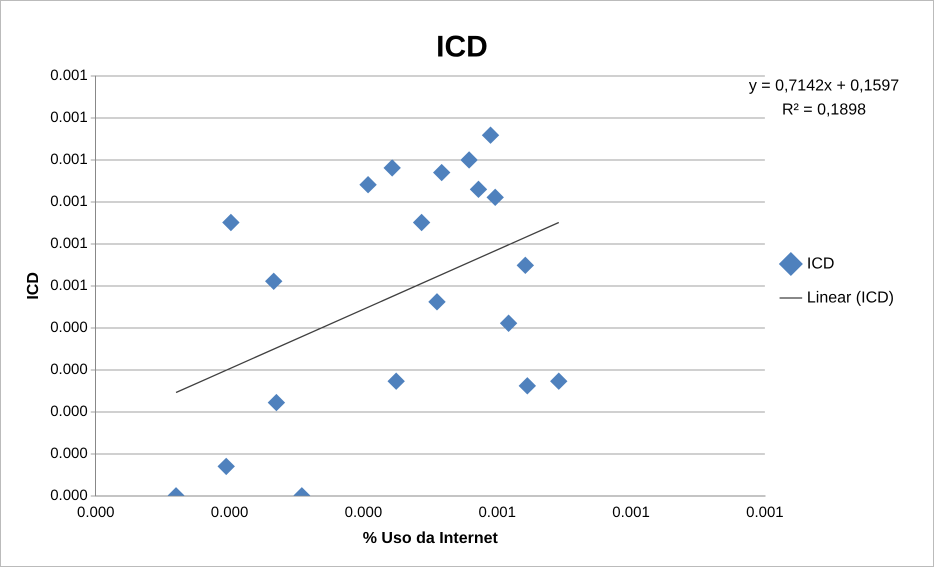 This screenshot has height=567, width=934. I want to click on legend-label: Linear (ICD), so click(850, 297).